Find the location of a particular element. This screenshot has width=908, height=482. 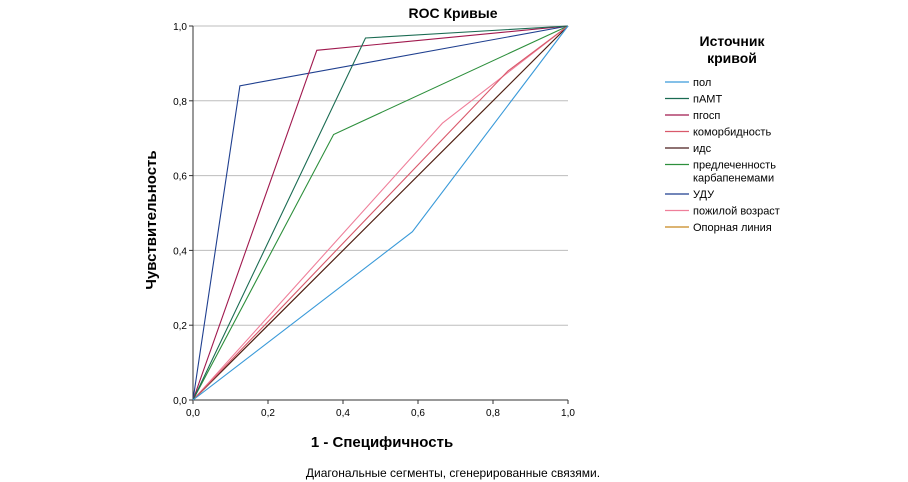

legend-label: карбапенемами is located at coordinates (733, 179).